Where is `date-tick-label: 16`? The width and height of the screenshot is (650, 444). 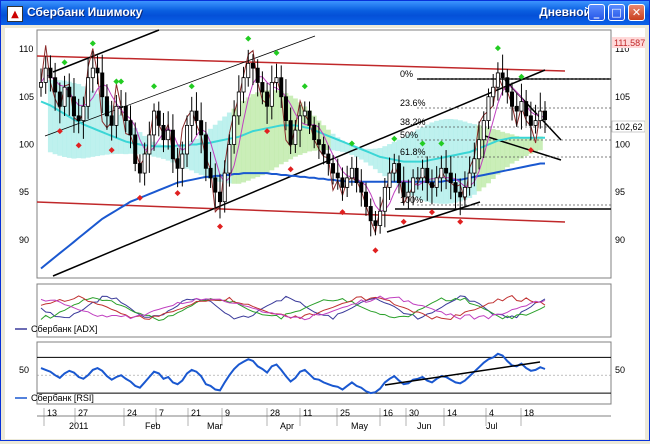
date-tick-label: 16 is located at coordinates (388, 413).